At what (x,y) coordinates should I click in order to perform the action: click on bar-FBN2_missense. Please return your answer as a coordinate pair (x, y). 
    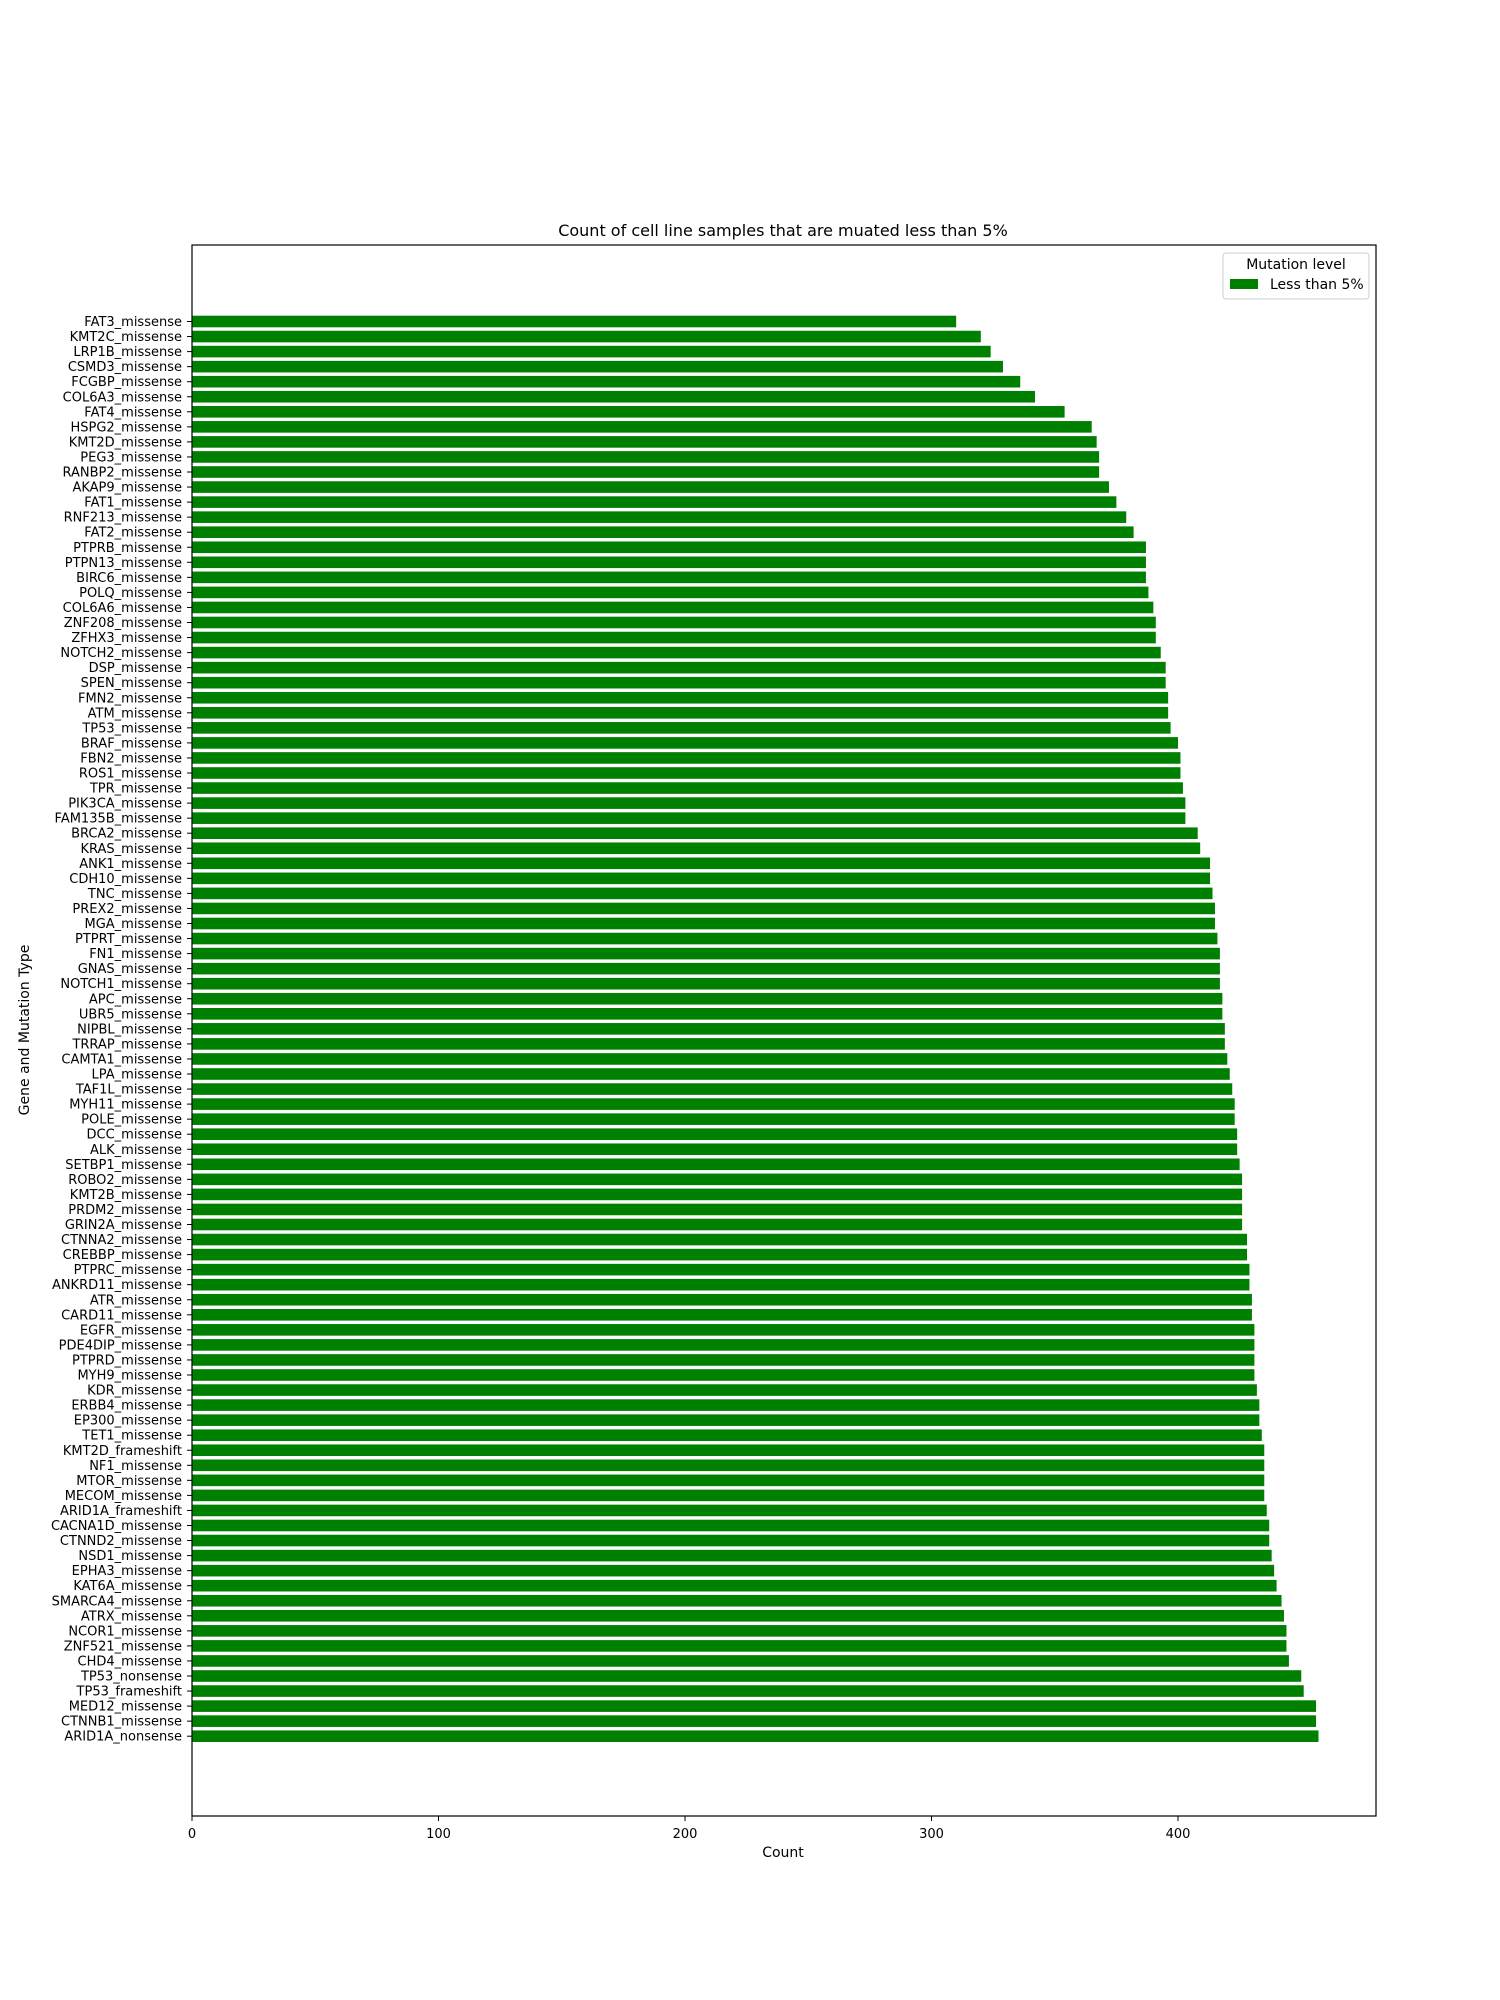
    Looking at the image, I should click on (686, 758).